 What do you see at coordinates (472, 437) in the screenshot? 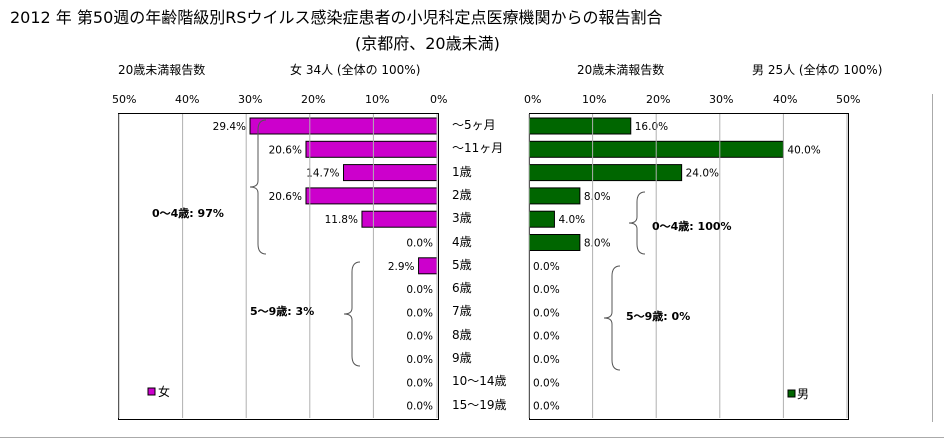
I see `frame-bottom-border` at bounding box center [472, 437].